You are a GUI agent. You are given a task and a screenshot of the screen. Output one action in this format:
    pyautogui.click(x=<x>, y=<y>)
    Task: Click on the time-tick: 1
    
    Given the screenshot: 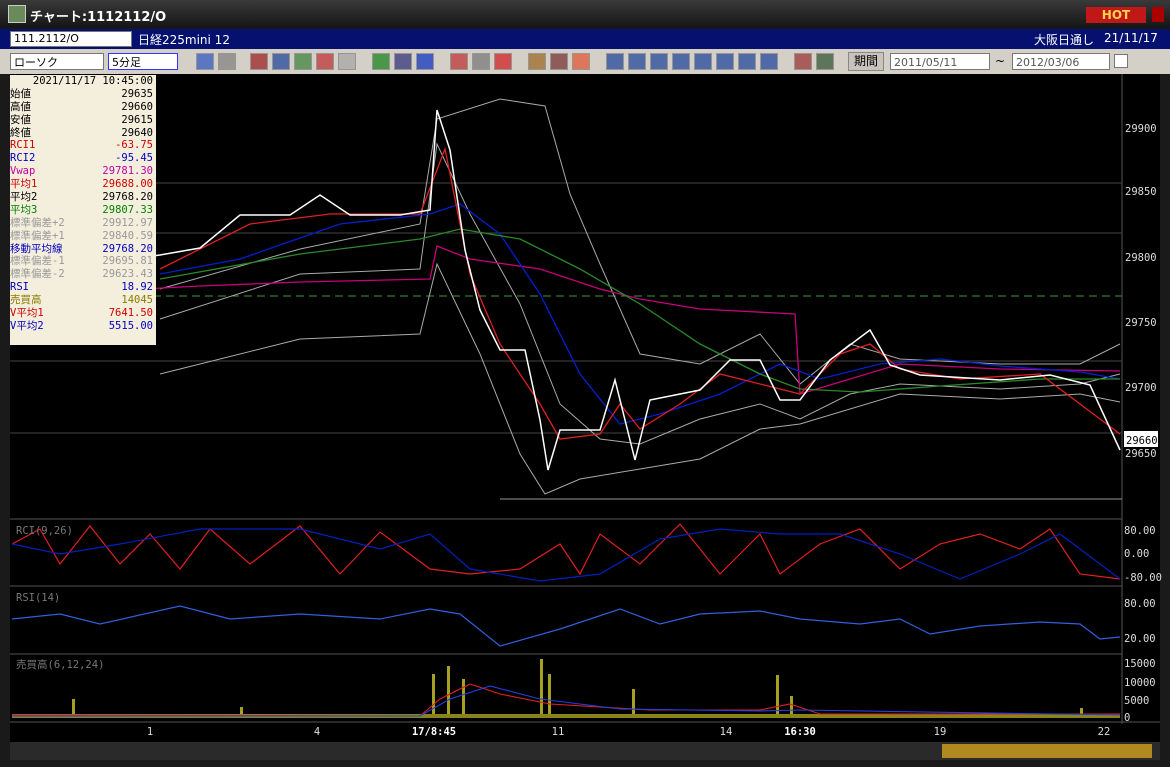 What is the action you would take?
    pyautogui.click(x=150, y=732)
    